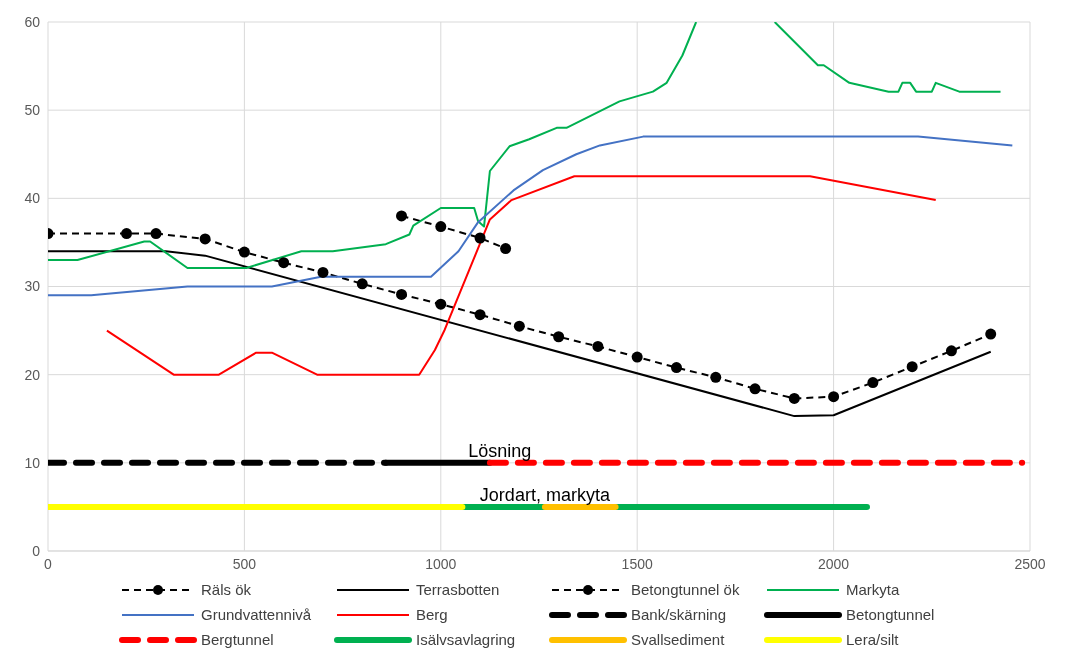  Describe the element at coordinates (1030, 563) in the screenshot. I see `x-tick-label: 2500` at that location.